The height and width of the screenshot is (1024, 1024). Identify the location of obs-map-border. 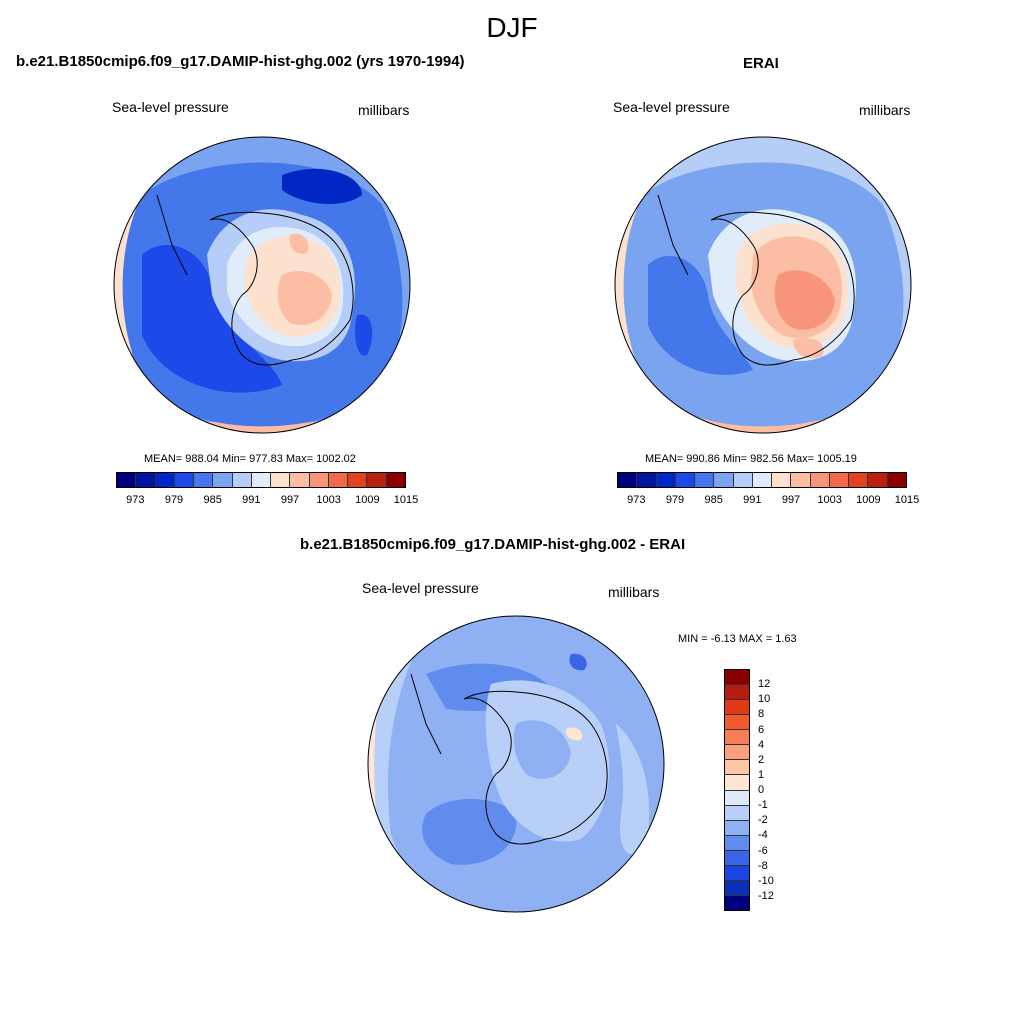
(763, 285).